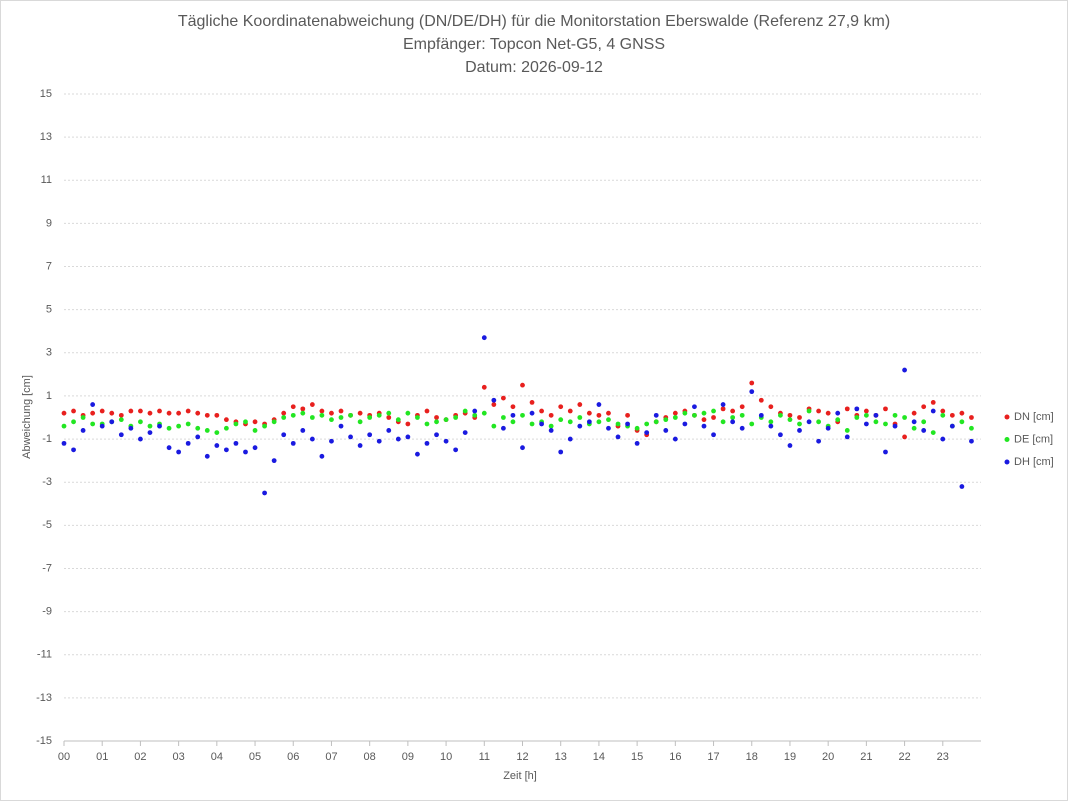 The width and height of the screenshot is (1068, 801). I want to click on legend-label: DH [cm], so click(1034, 462).